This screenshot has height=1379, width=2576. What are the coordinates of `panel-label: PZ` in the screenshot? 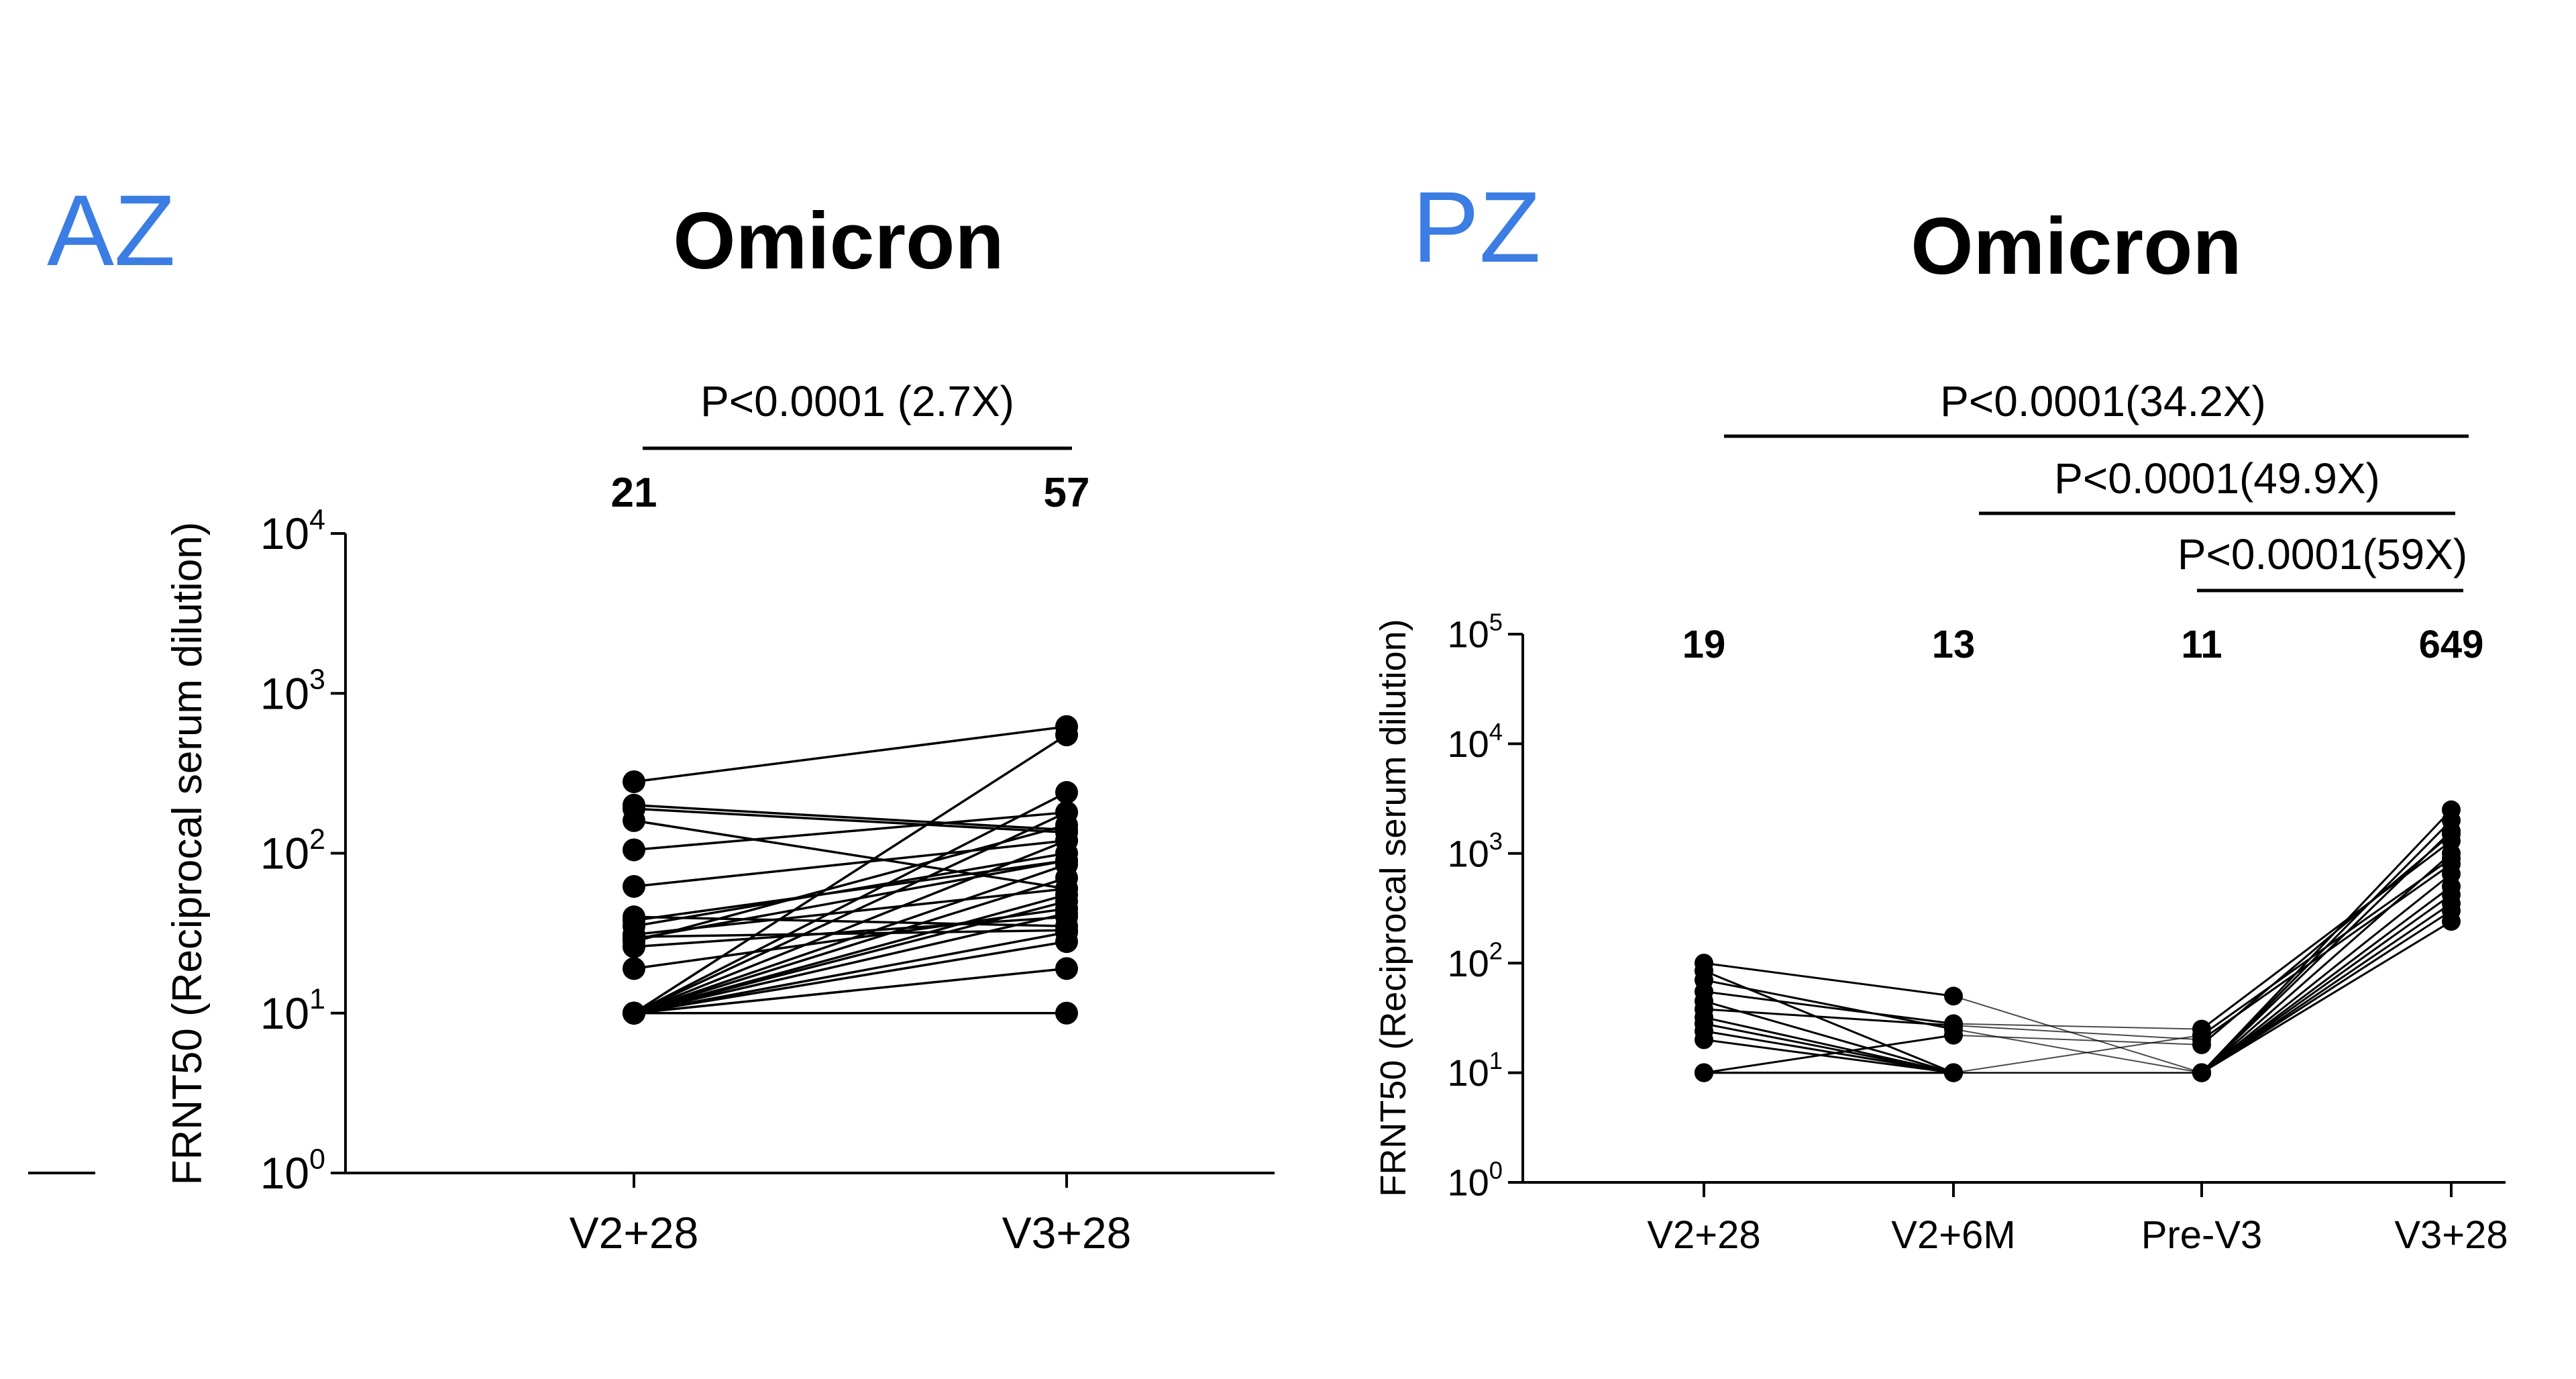 It's located at (1476, 226).